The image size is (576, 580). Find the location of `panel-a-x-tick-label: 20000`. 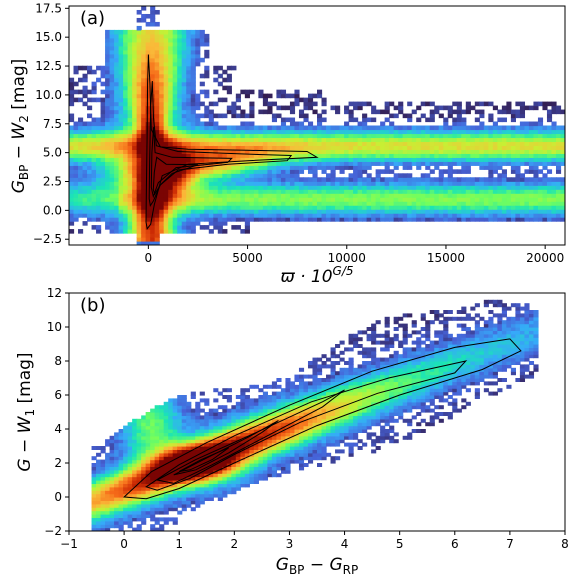

panel-a-x-tick-label: 20000 is located at coordinates (545, 258).